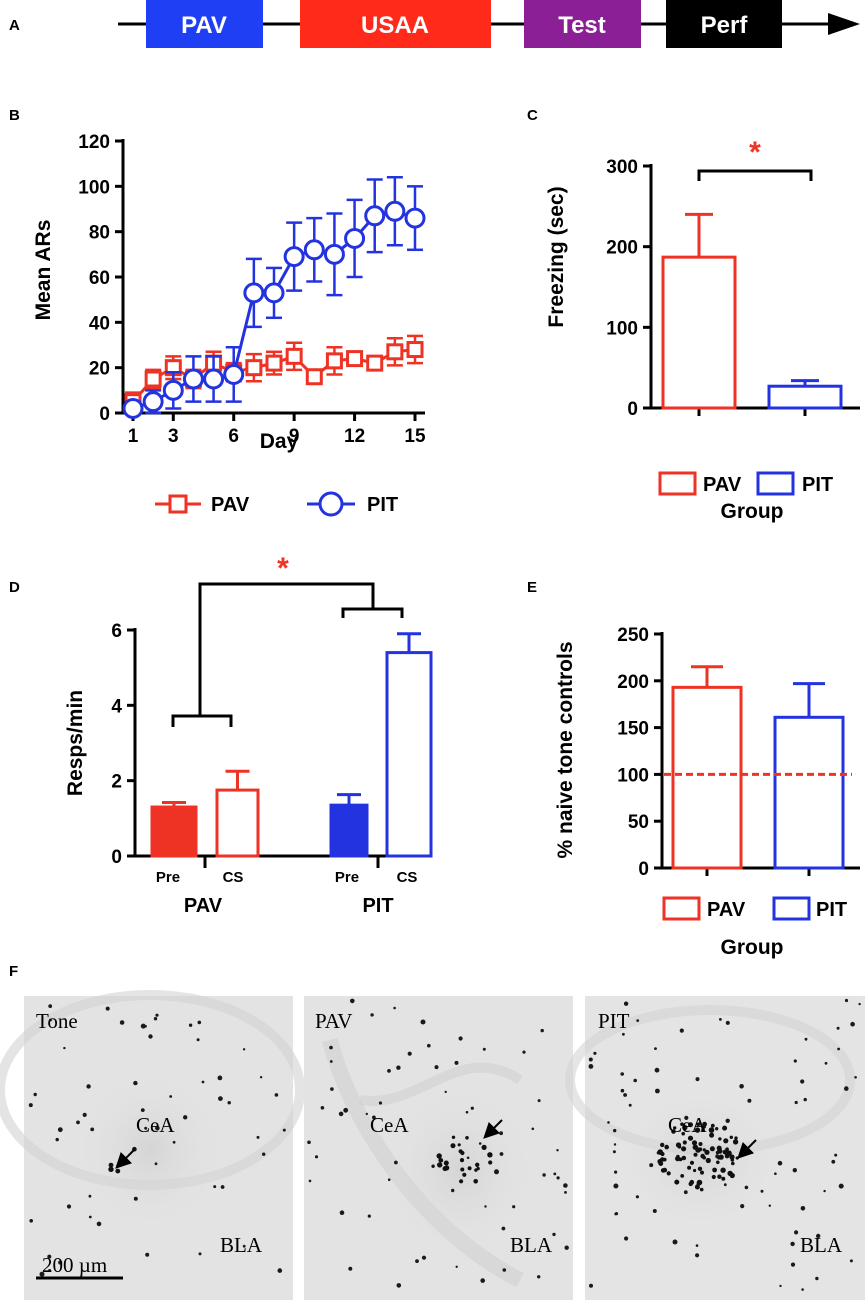  Describe the element at coordinates (638, 822) in the screenshot. I see `chart-e-y-tick-label: 50` at that location.